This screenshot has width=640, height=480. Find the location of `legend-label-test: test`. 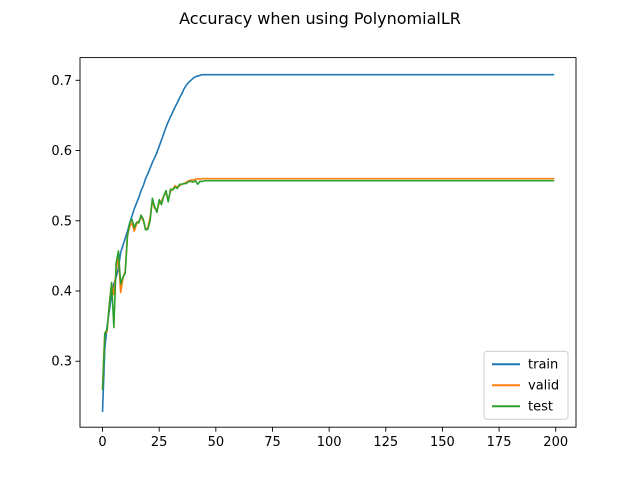

legend-label-test: test is located at coordinates (540, 407).